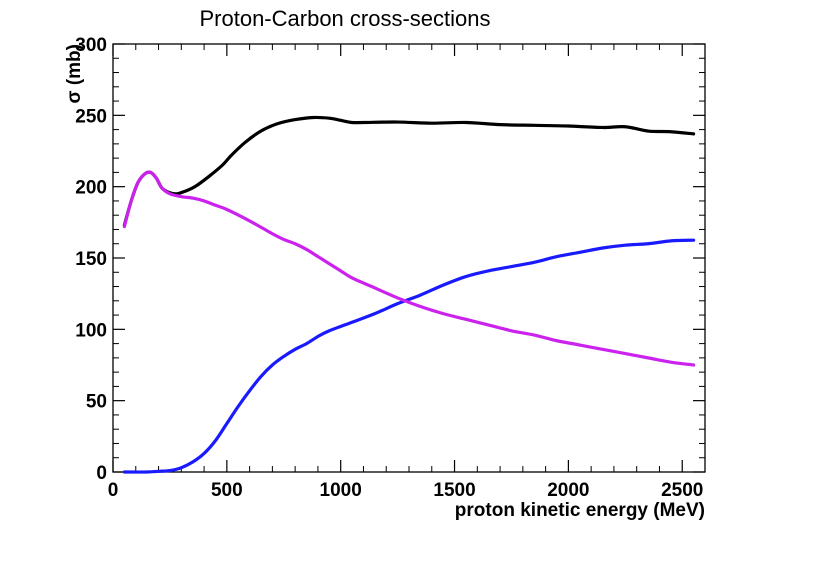 This screenshot has height=563, width=830. Describe the element at coordinates (344, 18) in the screenshot. I see `chart-title: Proton-Carbon cross-sections` at that location.